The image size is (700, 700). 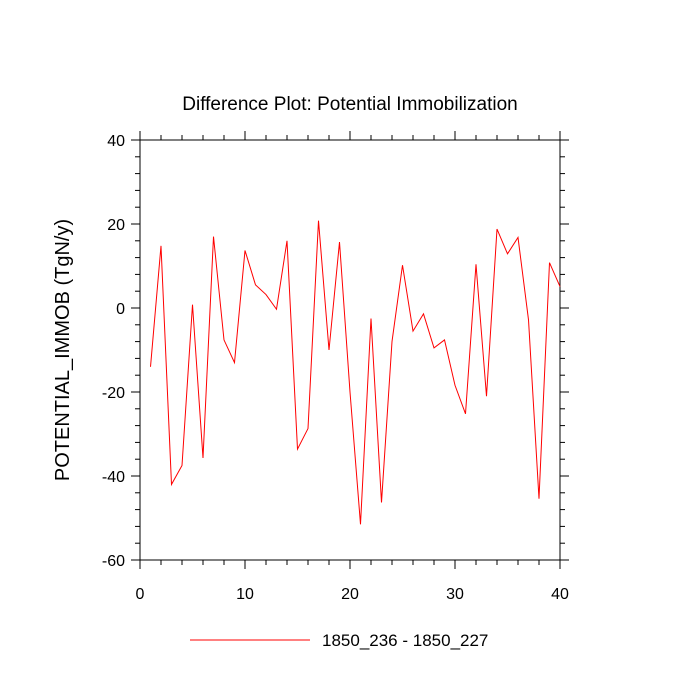 What do you see at coordinates (245, 594) in the screenshot?
I see `x-tick-label: 10` at bounding box center [245, 594].